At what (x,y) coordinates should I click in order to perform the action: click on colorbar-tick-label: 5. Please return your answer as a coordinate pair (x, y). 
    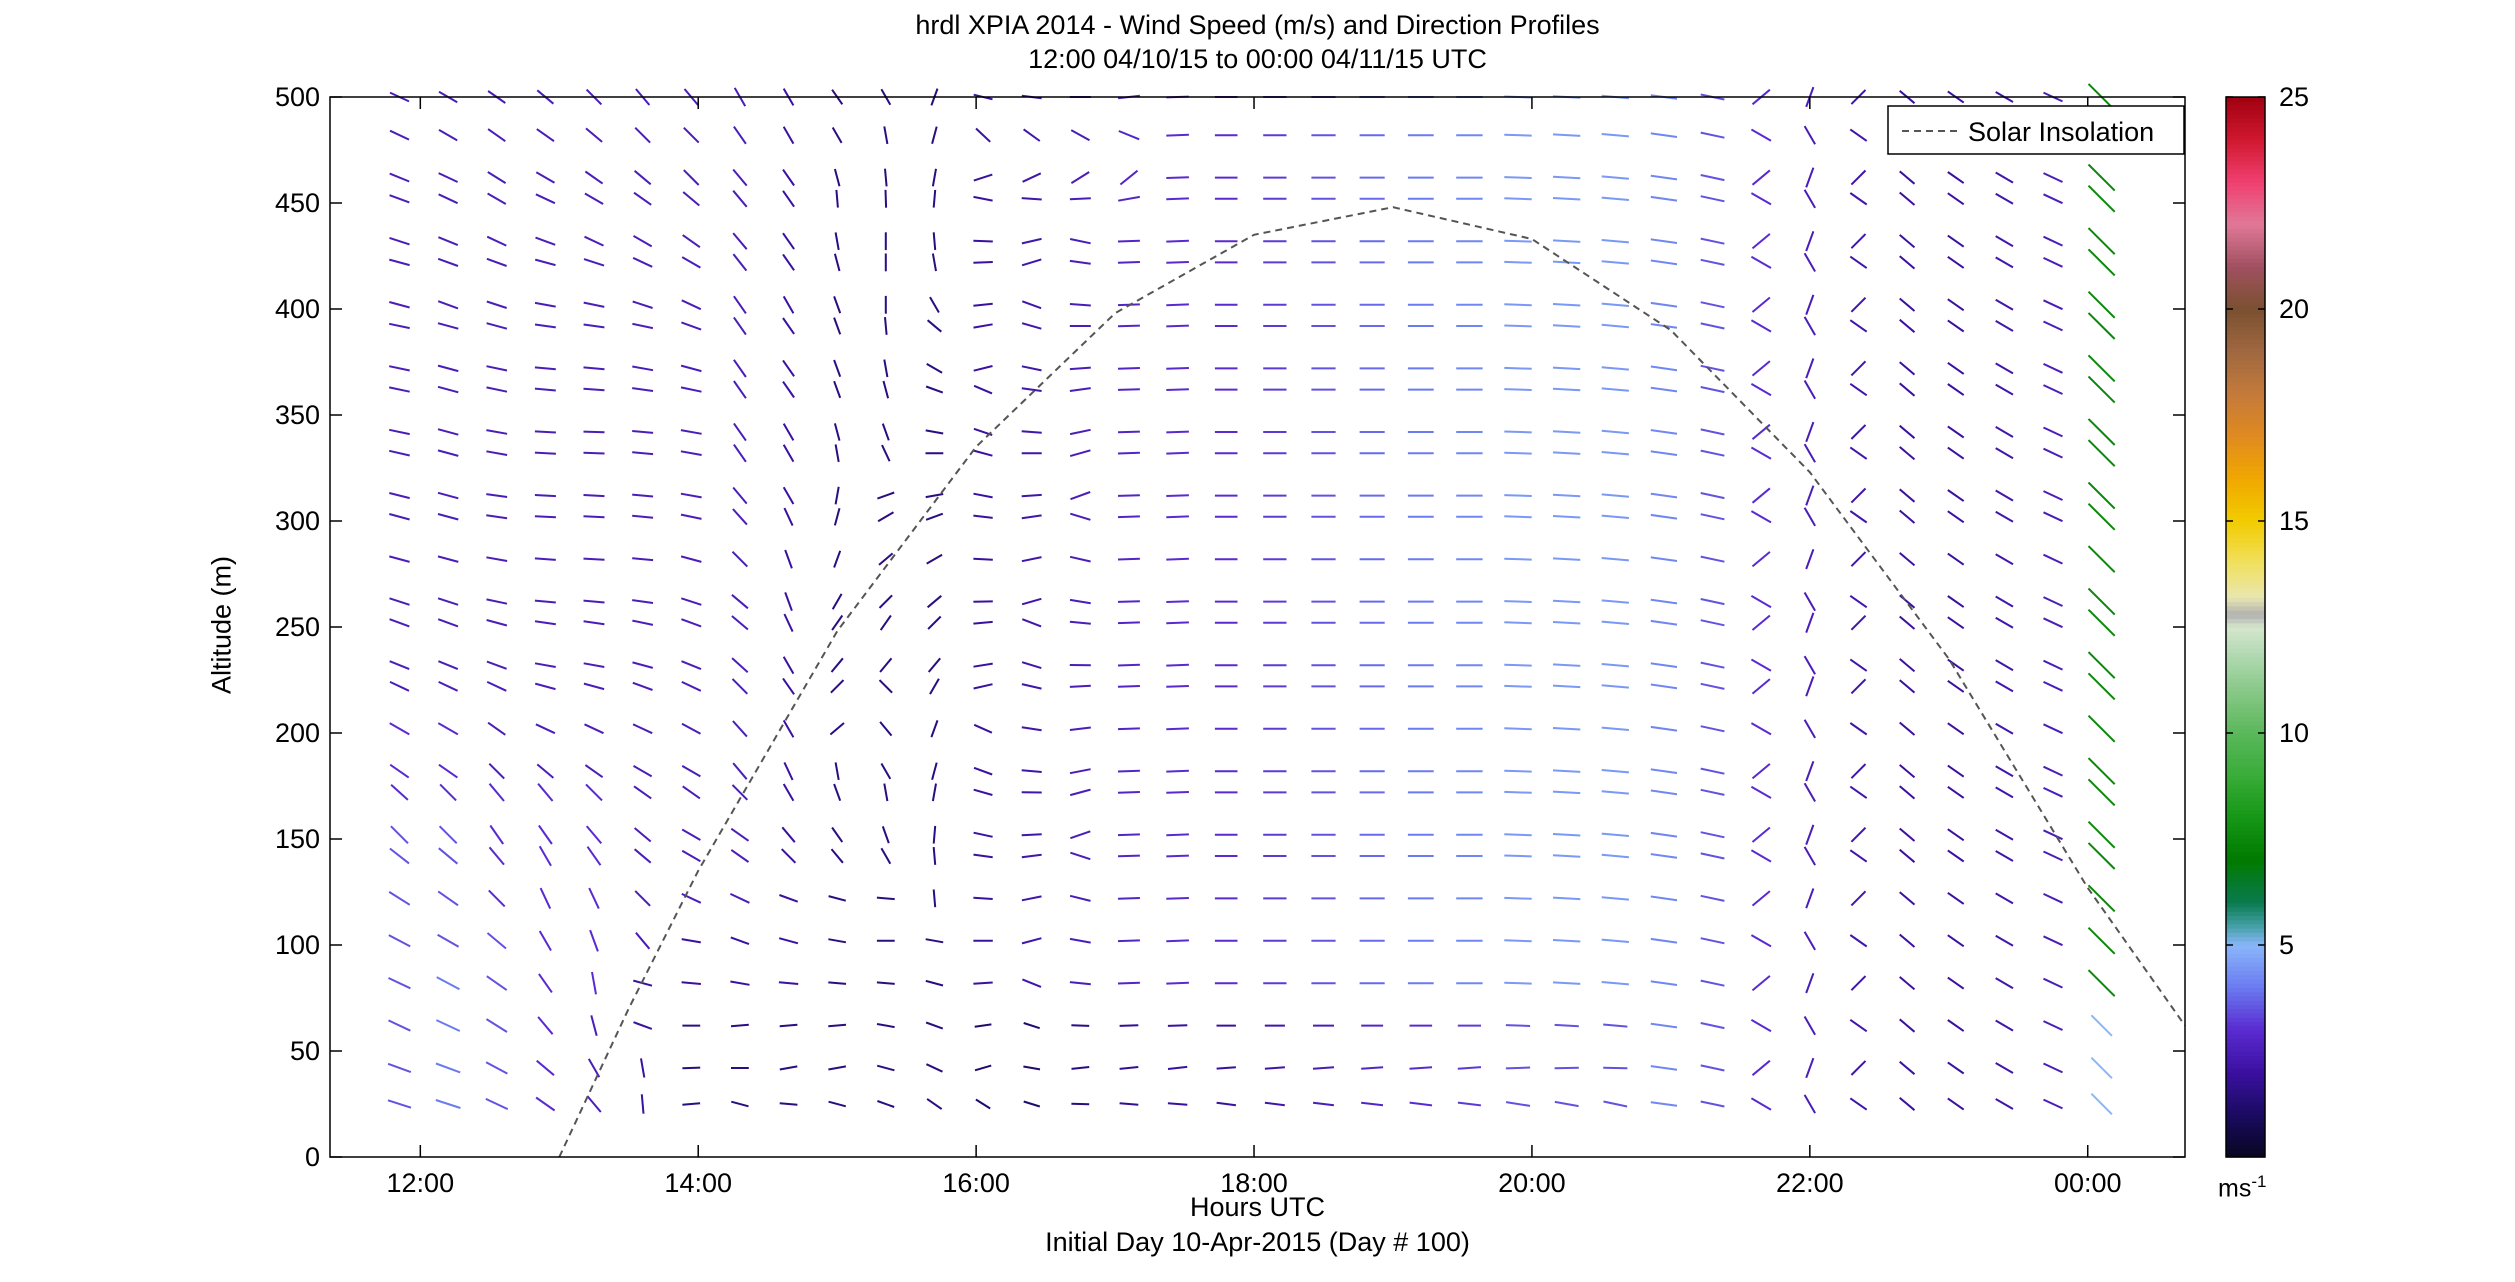
    Looking at the image, I should click on (2286, 945).